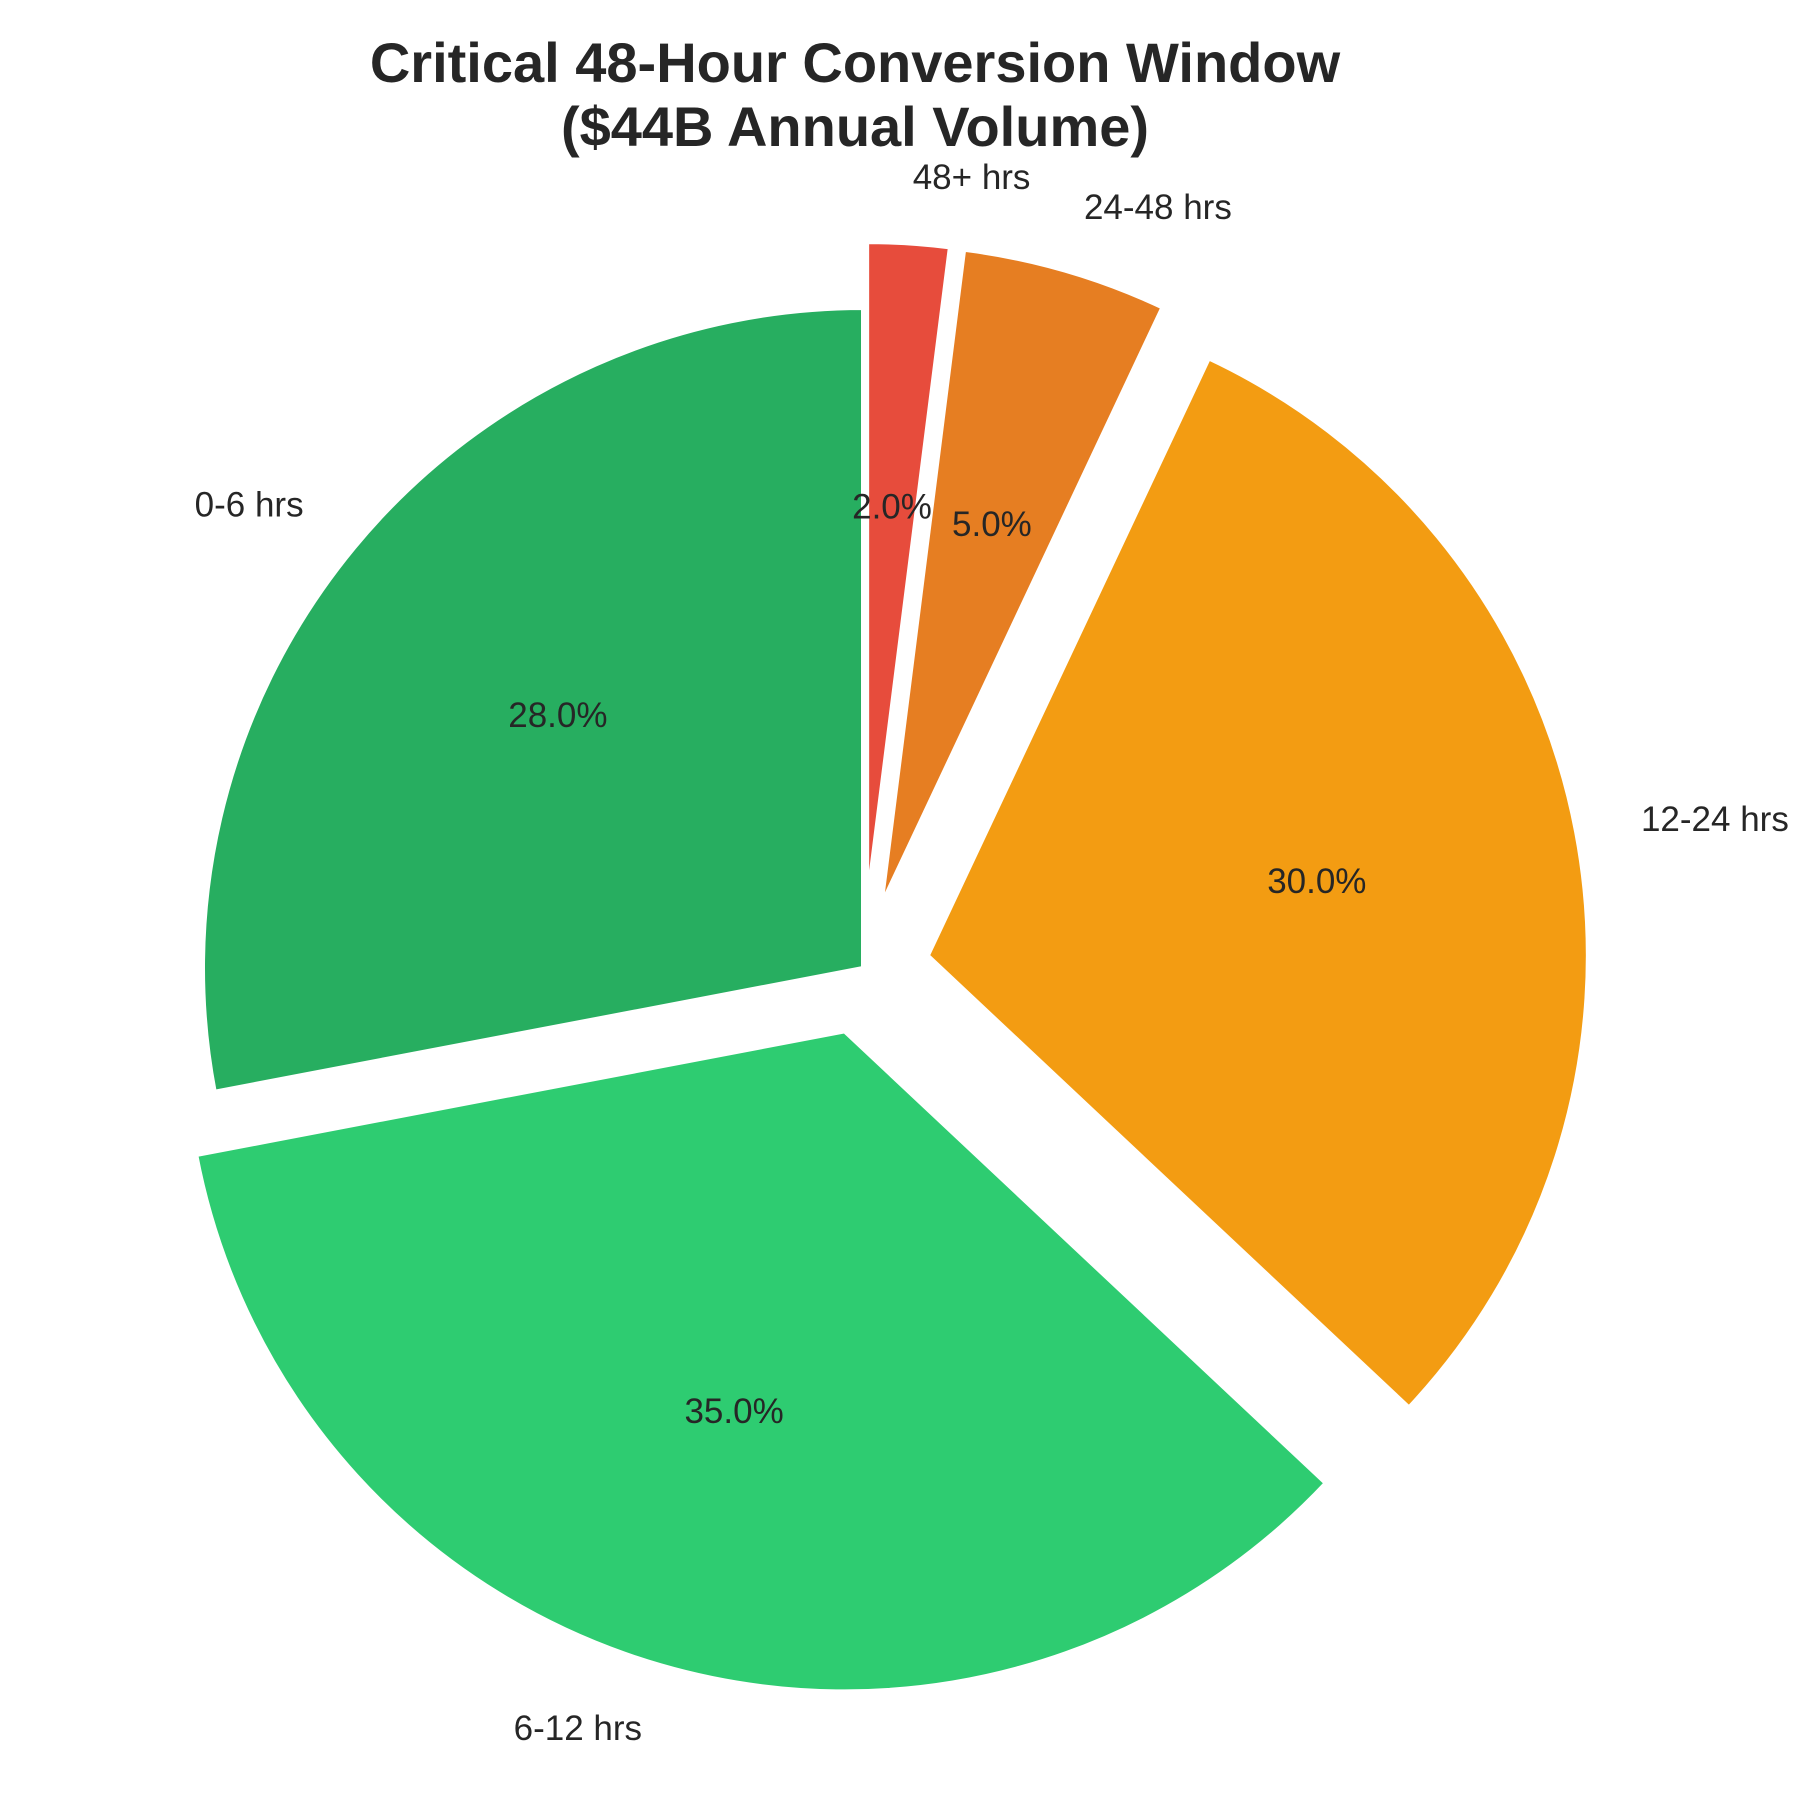 The width and height of the screenshot is (1800, 1800). I want to click on slice-label-48plus-hrs: 48+ hrs, so click(972, 177).